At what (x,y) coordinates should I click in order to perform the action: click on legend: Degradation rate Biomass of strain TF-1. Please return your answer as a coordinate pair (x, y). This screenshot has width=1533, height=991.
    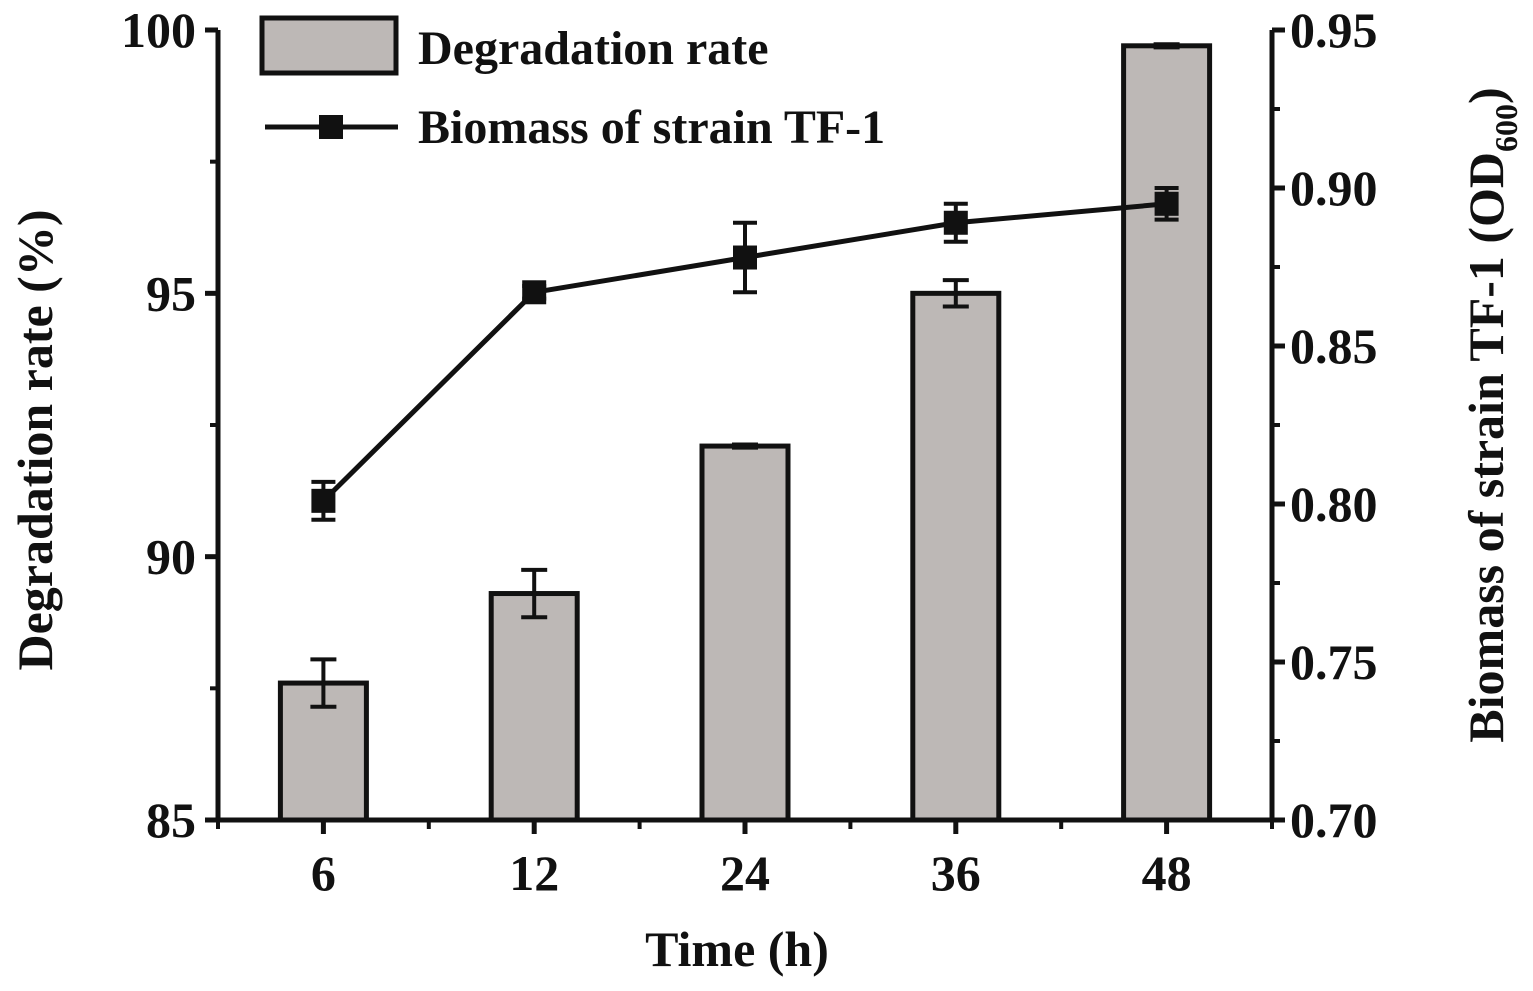
    Looking at the image, I should click on (572, 84).